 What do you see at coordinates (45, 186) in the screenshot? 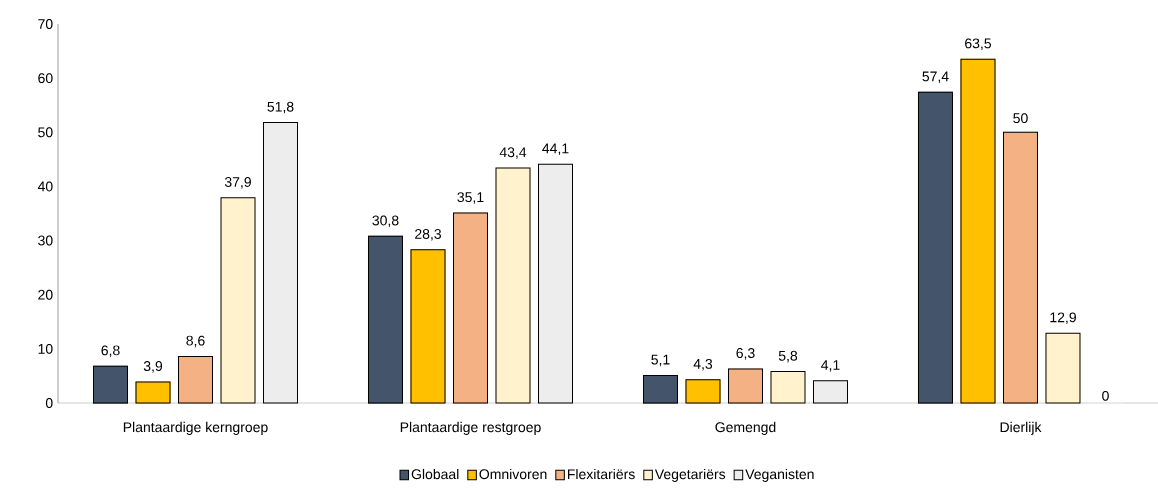
I see `y-tick-label: 40` at bounding box center [45, 186].